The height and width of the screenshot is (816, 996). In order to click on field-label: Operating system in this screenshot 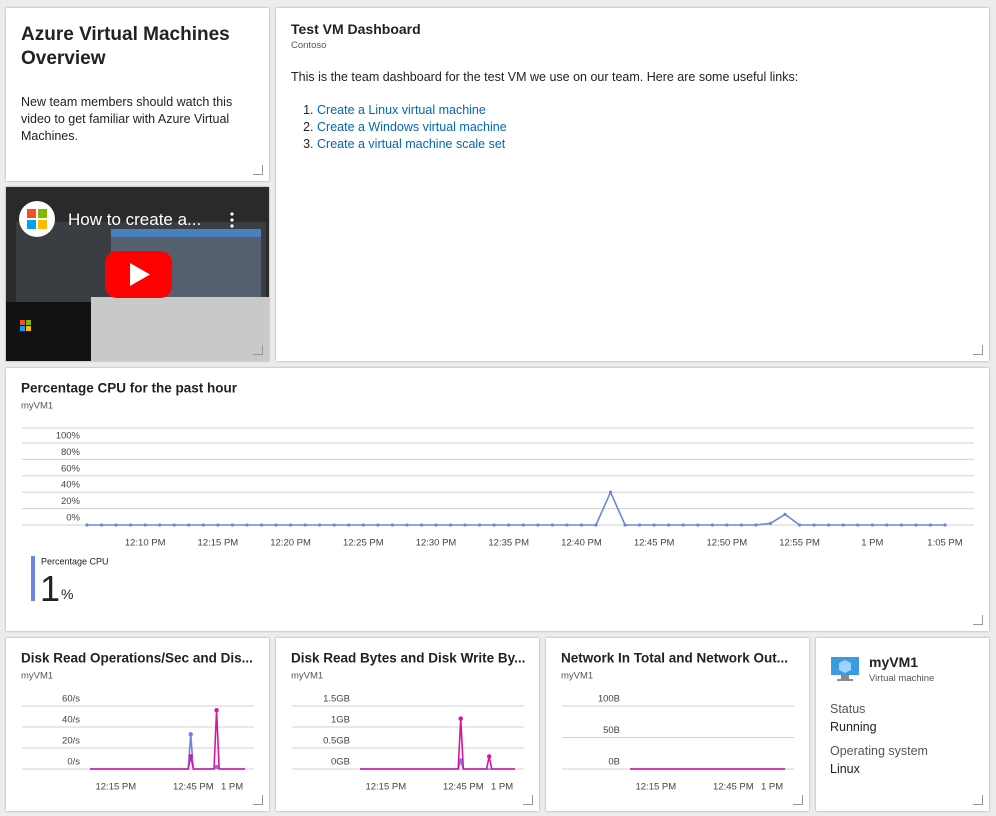, I will do `click(879, 751)`.